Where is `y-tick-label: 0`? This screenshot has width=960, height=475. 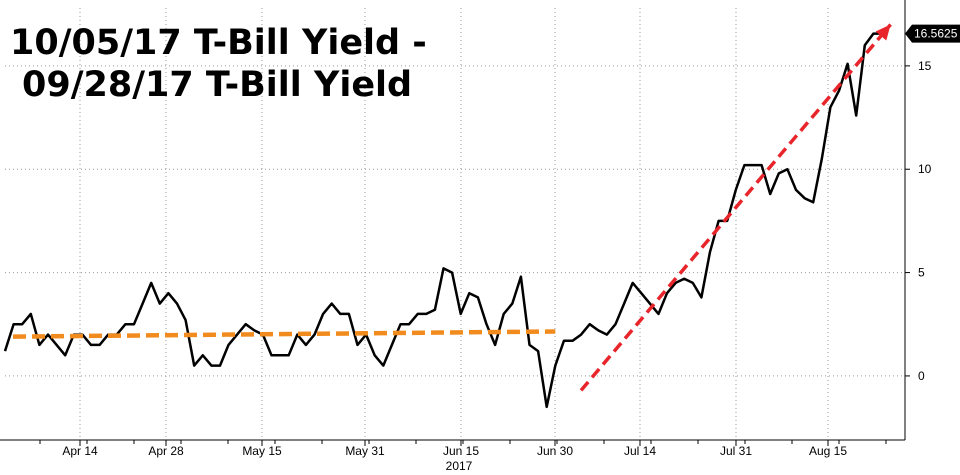
y-tick-label: 0 is located at coordinates (921, 376).